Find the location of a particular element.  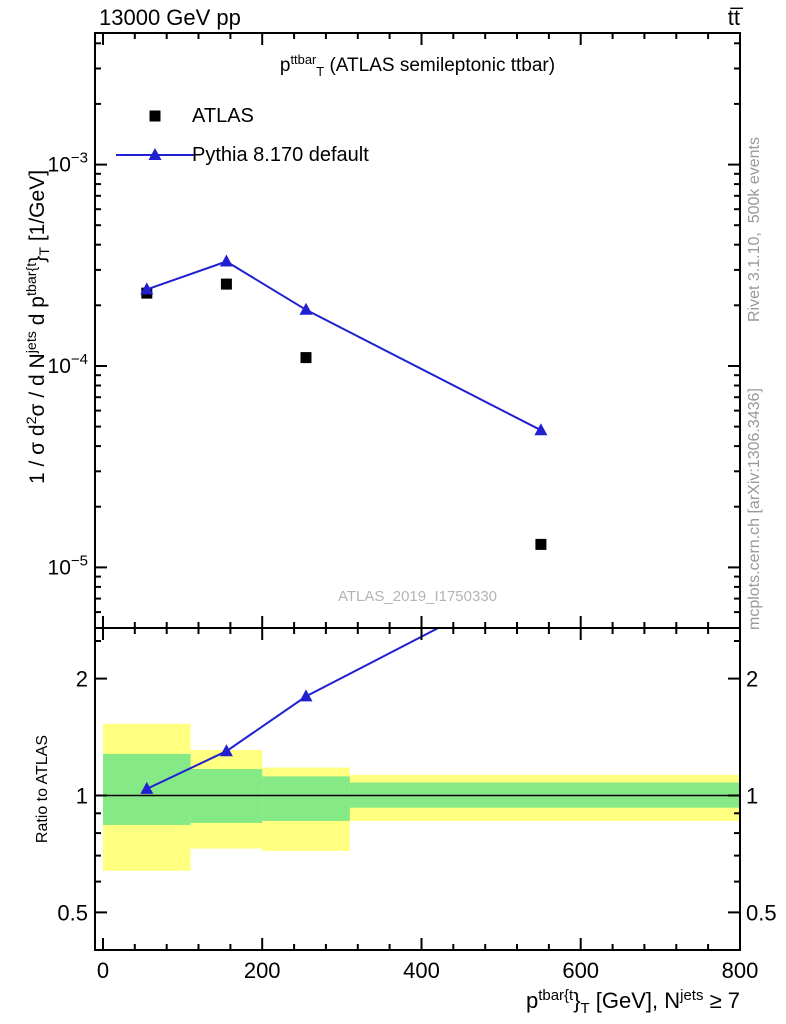

beam-energy-label: 13000 GeV pp is located at coordinates (170, 17).